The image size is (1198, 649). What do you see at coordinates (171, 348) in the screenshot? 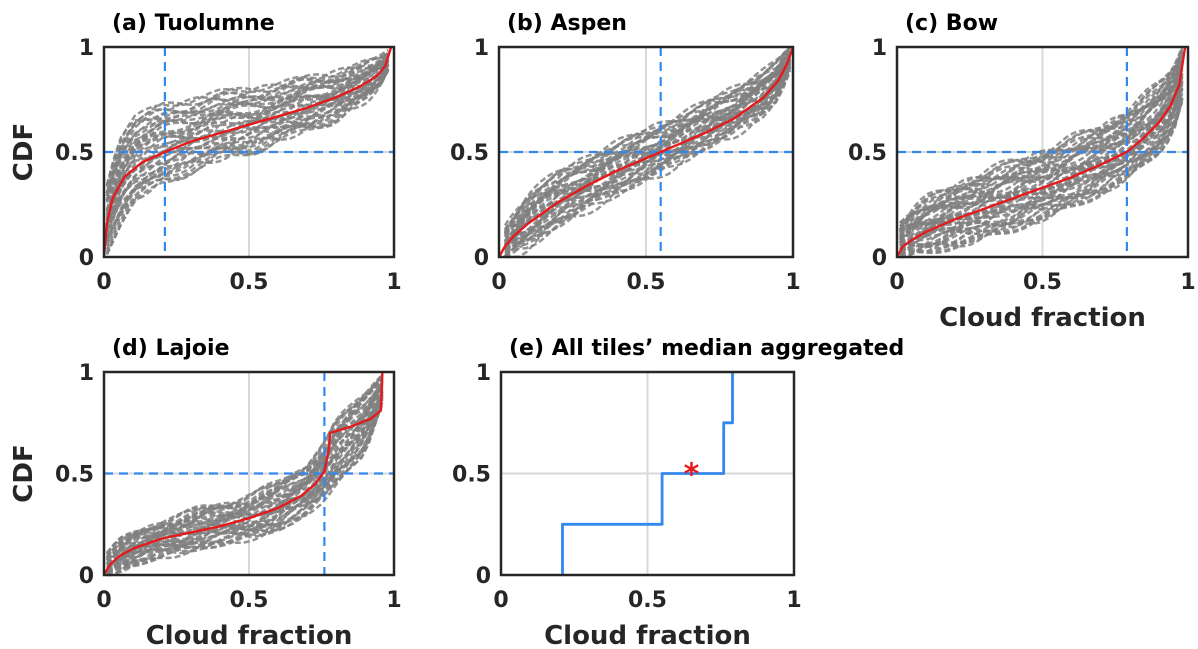
I see `panel-title: (d) Lajoie` at bounding box center [171, 348].